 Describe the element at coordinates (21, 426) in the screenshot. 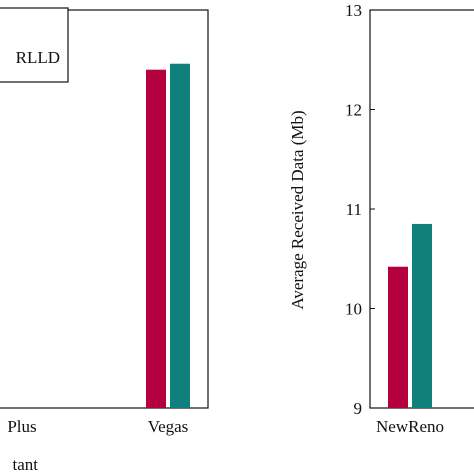

I see `x-tick-label: Plus` at that location.